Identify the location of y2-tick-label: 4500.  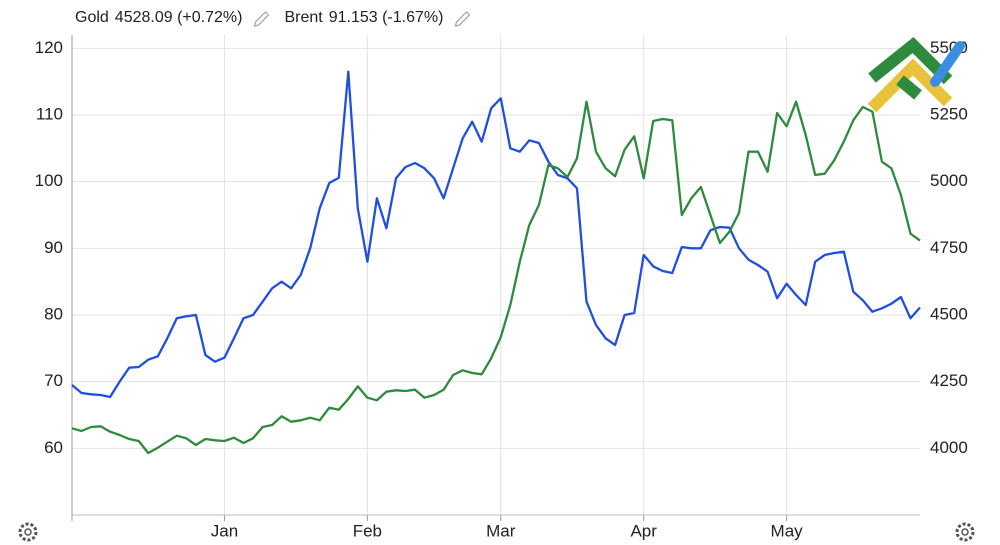
(949, 313).